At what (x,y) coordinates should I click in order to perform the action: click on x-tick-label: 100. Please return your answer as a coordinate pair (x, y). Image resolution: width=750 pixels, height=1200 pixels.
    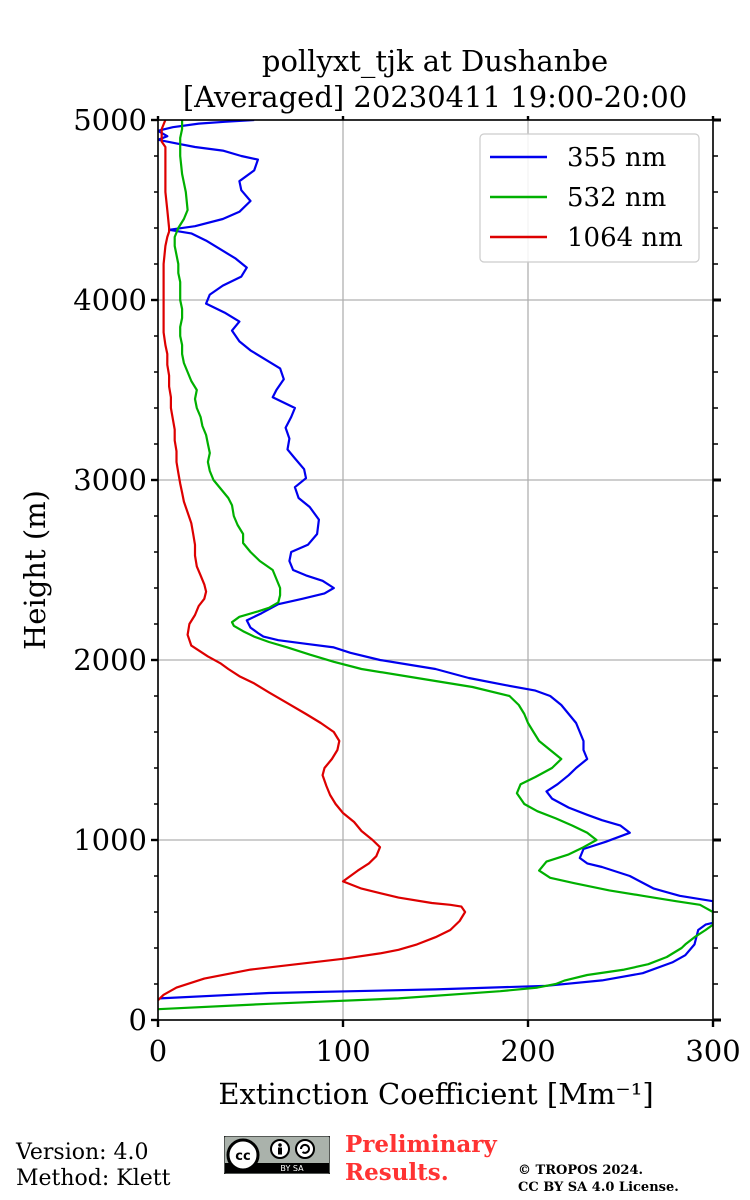
    Looking at the image, I should click on (342, 1051).